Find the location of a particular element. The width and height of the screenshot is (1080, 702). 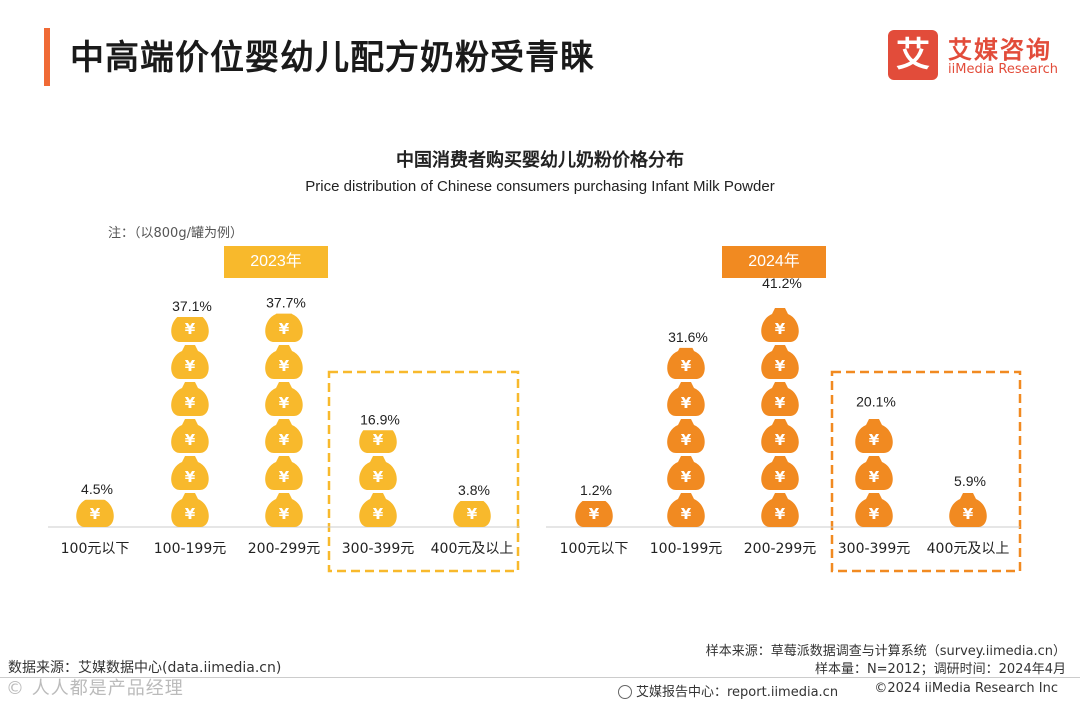

bar-0-3: ¥ ¥ ¥ is located at coordinates (378, 478).